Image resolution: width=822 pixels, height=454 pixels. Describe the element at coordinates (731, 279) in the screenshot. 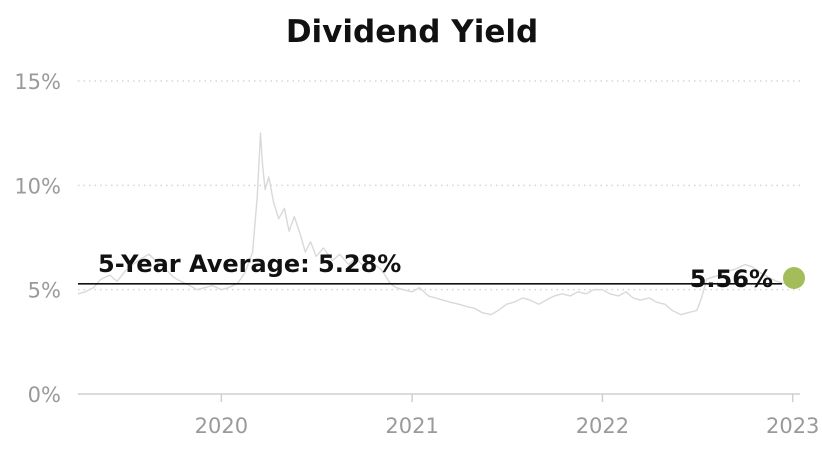

I see `current-value-label: 5.56%` at that location.